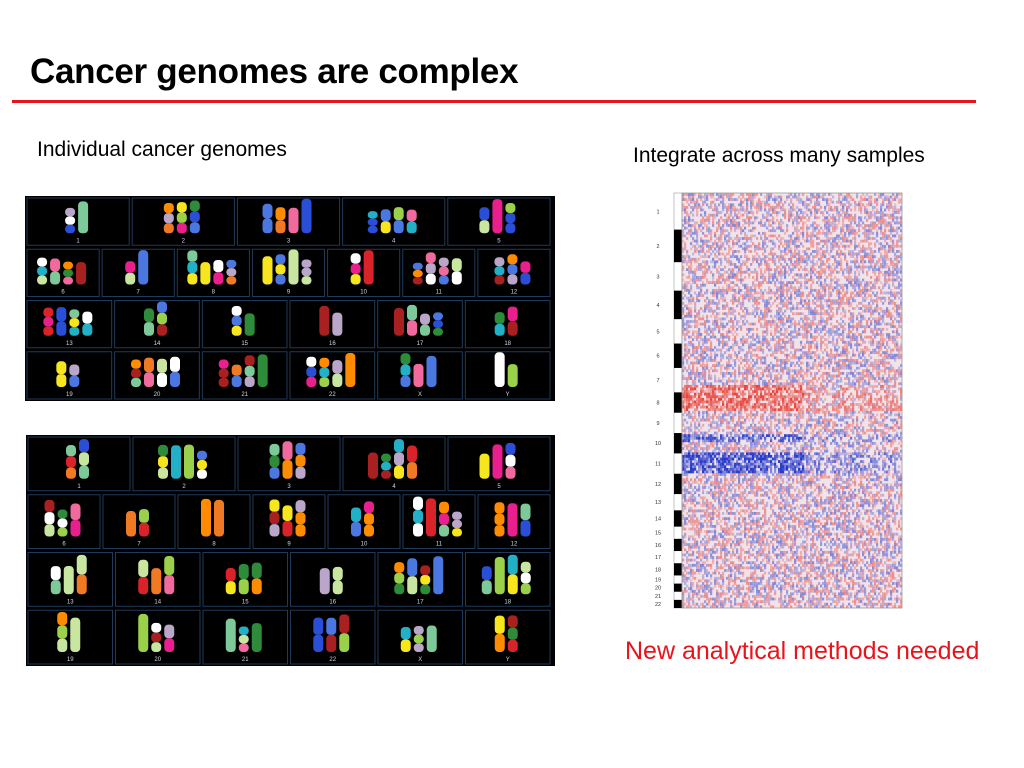  Describe the element at coordinates (779, 155) in the screenshot. I see `right-caption: Integrate across many samples` at that location.